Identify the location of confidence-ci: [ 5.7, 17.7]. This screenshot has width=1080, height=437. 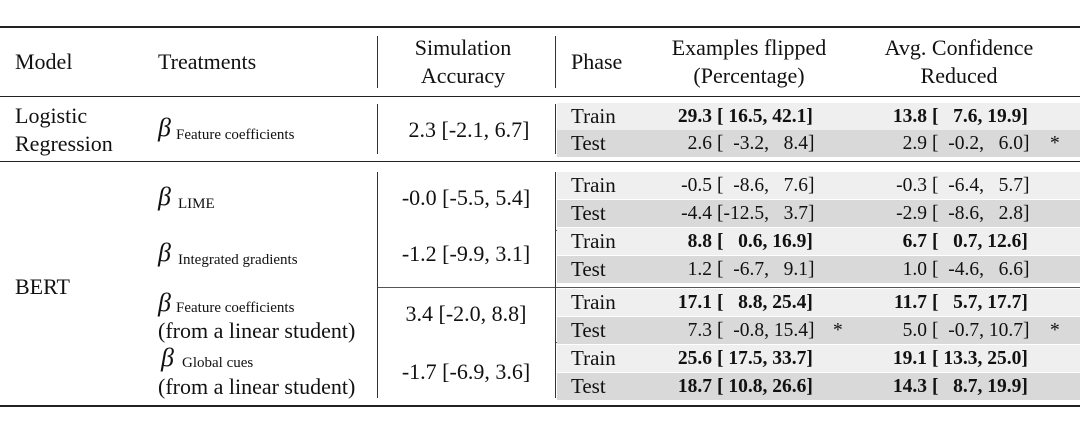
(980, 302).